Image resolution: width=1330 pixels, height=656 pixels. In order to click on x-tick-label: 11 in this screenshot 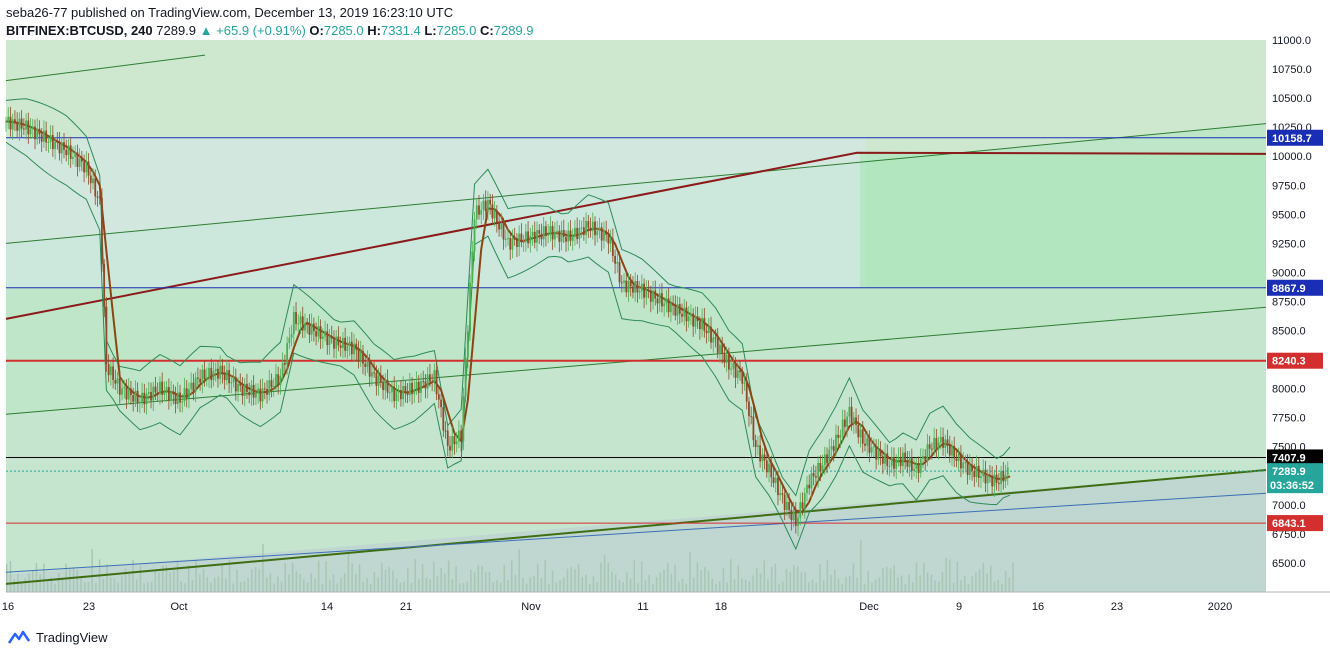, I will do `click(642, 607)`.